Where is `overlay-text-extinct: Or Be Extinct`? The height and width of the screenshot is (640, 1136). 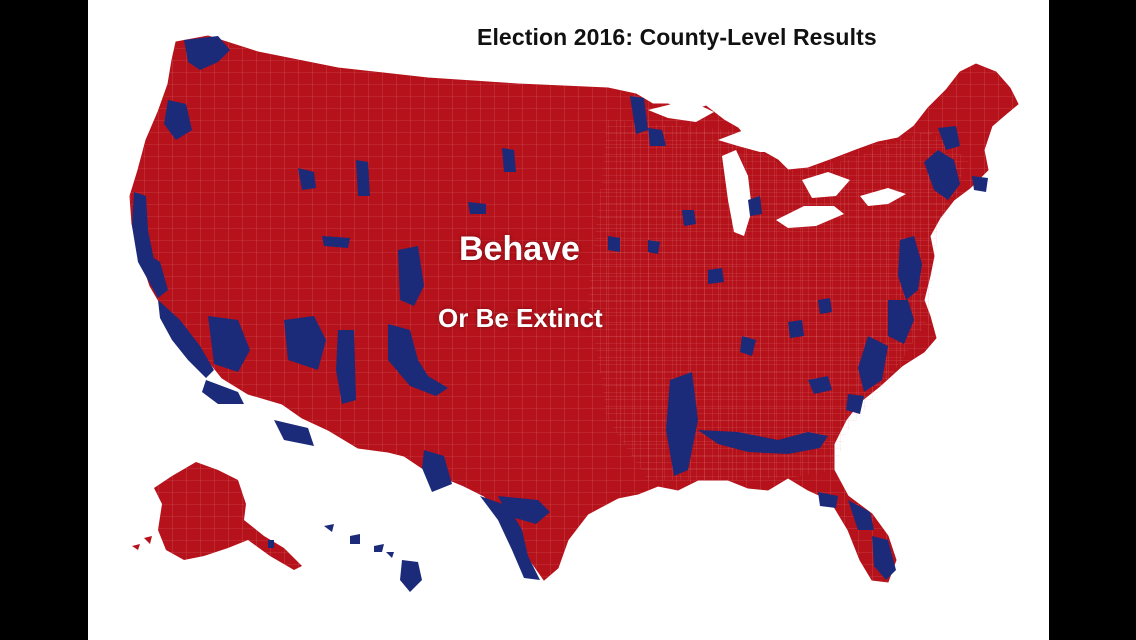 overlay-text-extinct: Or Be Extinct is located at coordinates (520, 318).